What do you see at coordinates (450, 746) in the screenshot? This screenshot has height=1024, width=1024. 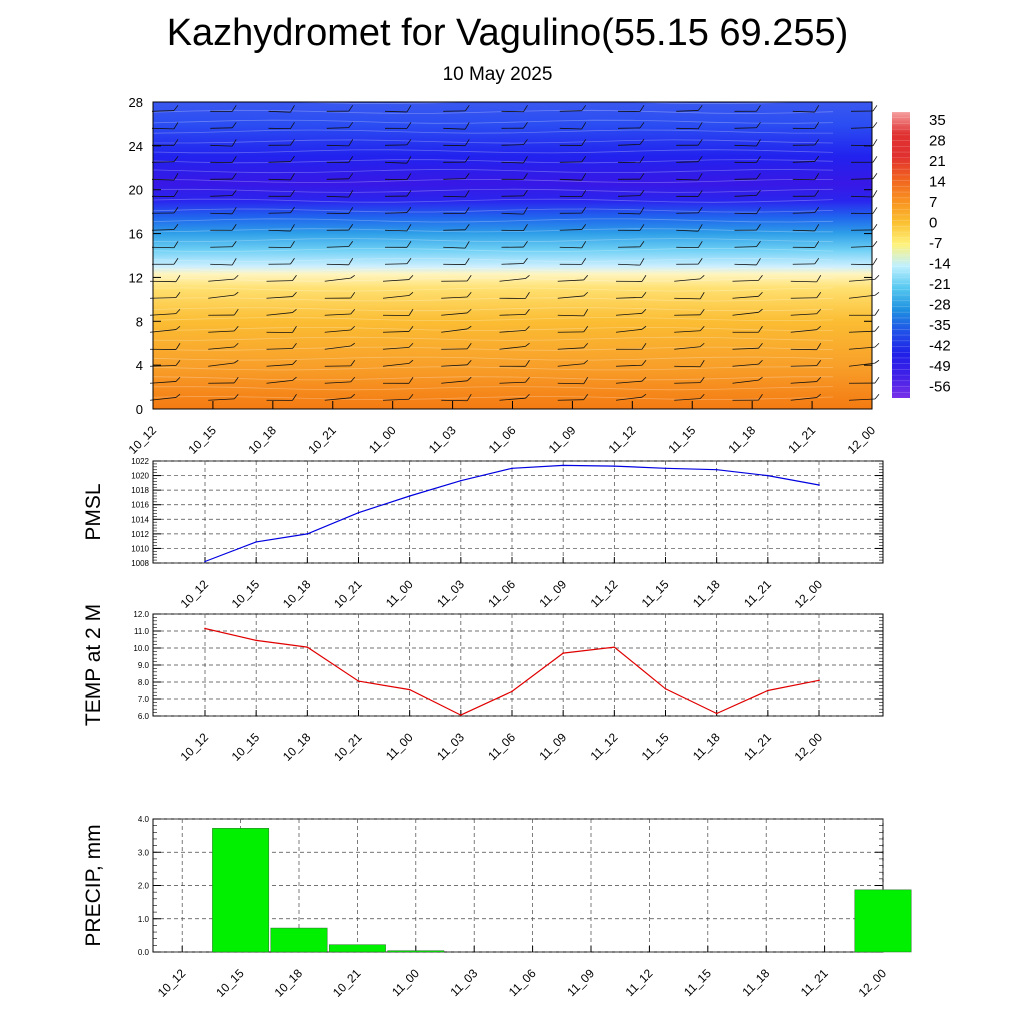 I see `x-tick-label: 11_03` at bounding box center [450, 746].